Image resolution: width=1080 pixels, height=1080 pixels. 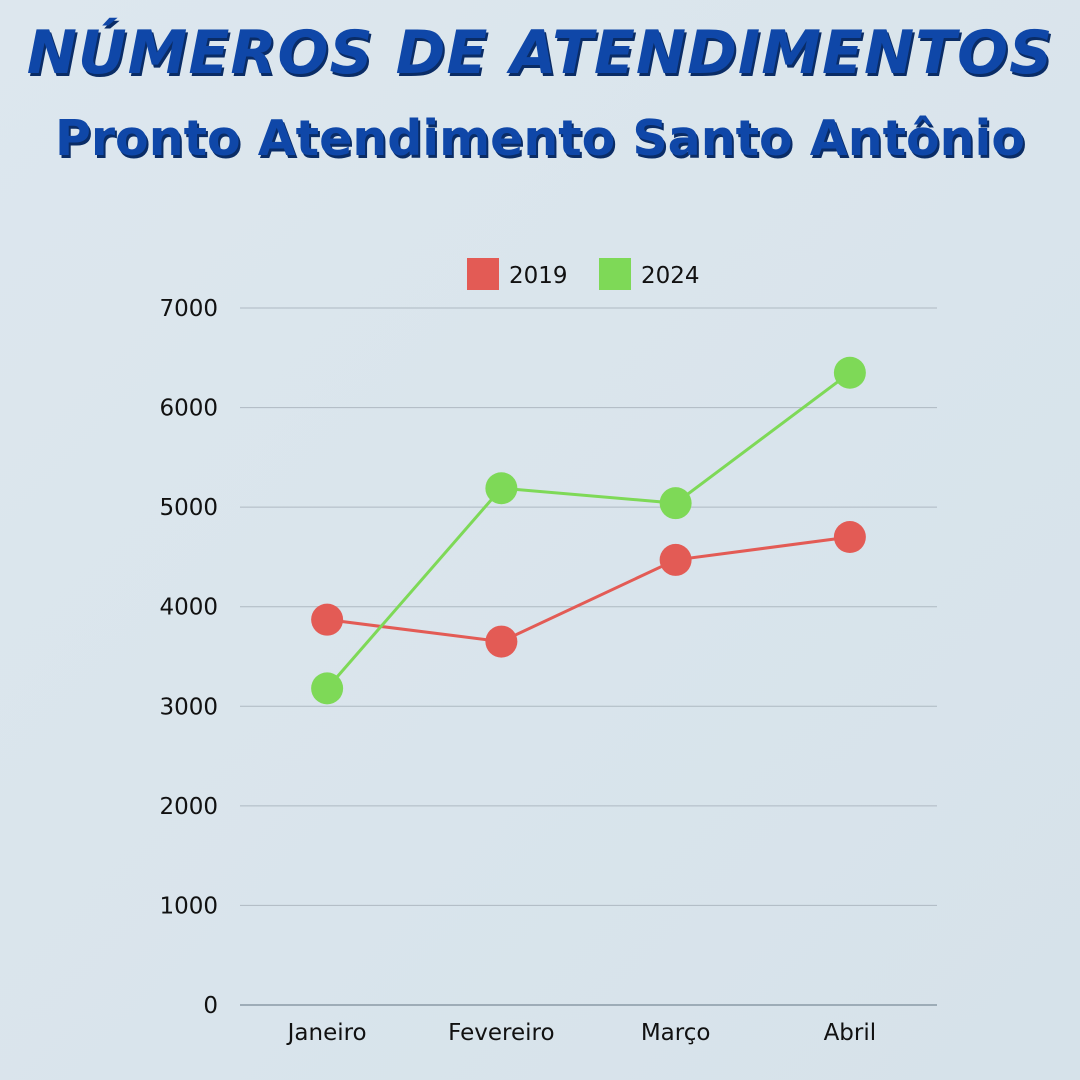 I want to click on legend-label: 2019, so click(x=538, y=276).